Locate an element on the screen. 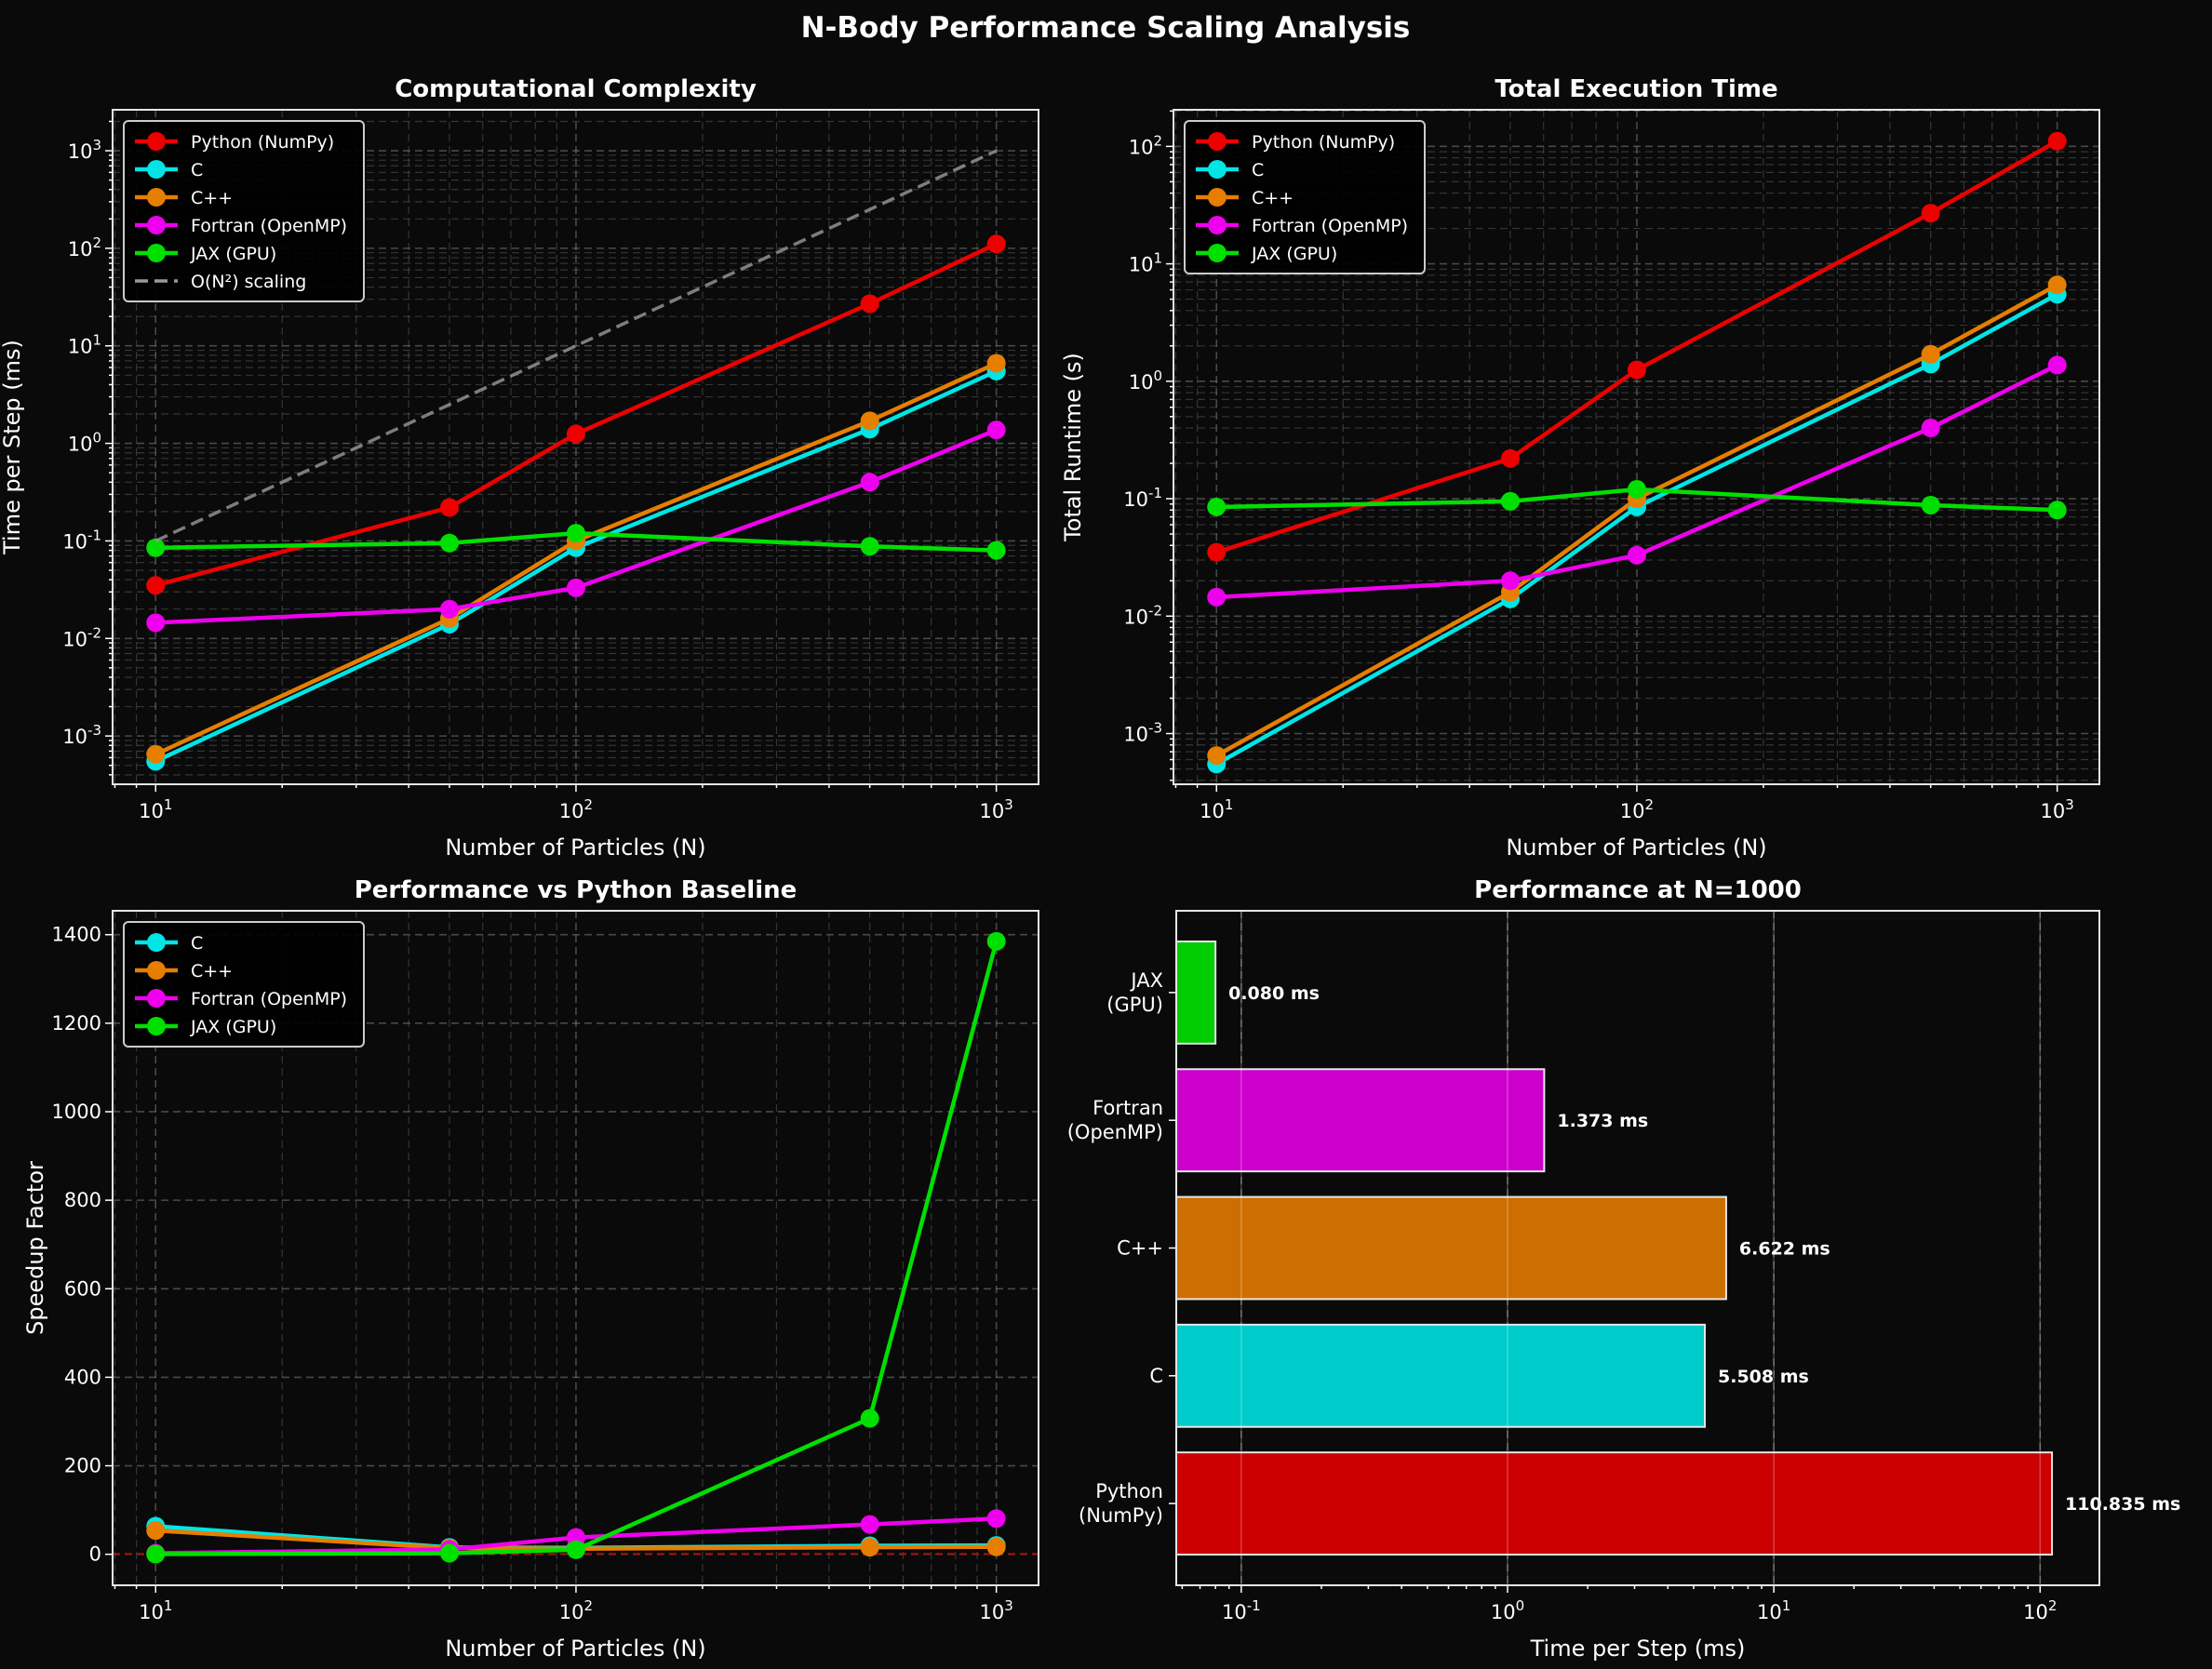 The image size is (2212, 1669). y-tick-label: C is located at coordinates (1156, 1376).